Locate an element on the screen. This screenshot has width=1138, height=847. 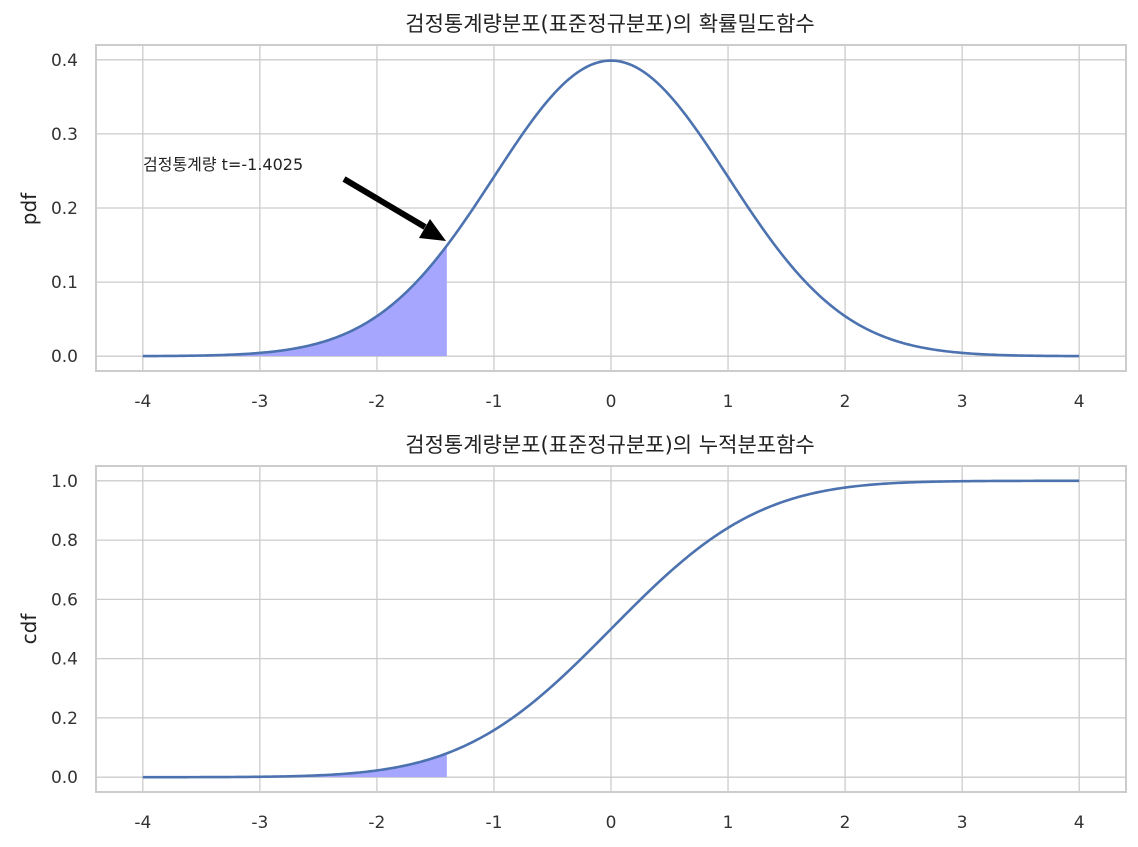
pdf-y-tick-label: 0.3 is located at coordinates (64, 135).